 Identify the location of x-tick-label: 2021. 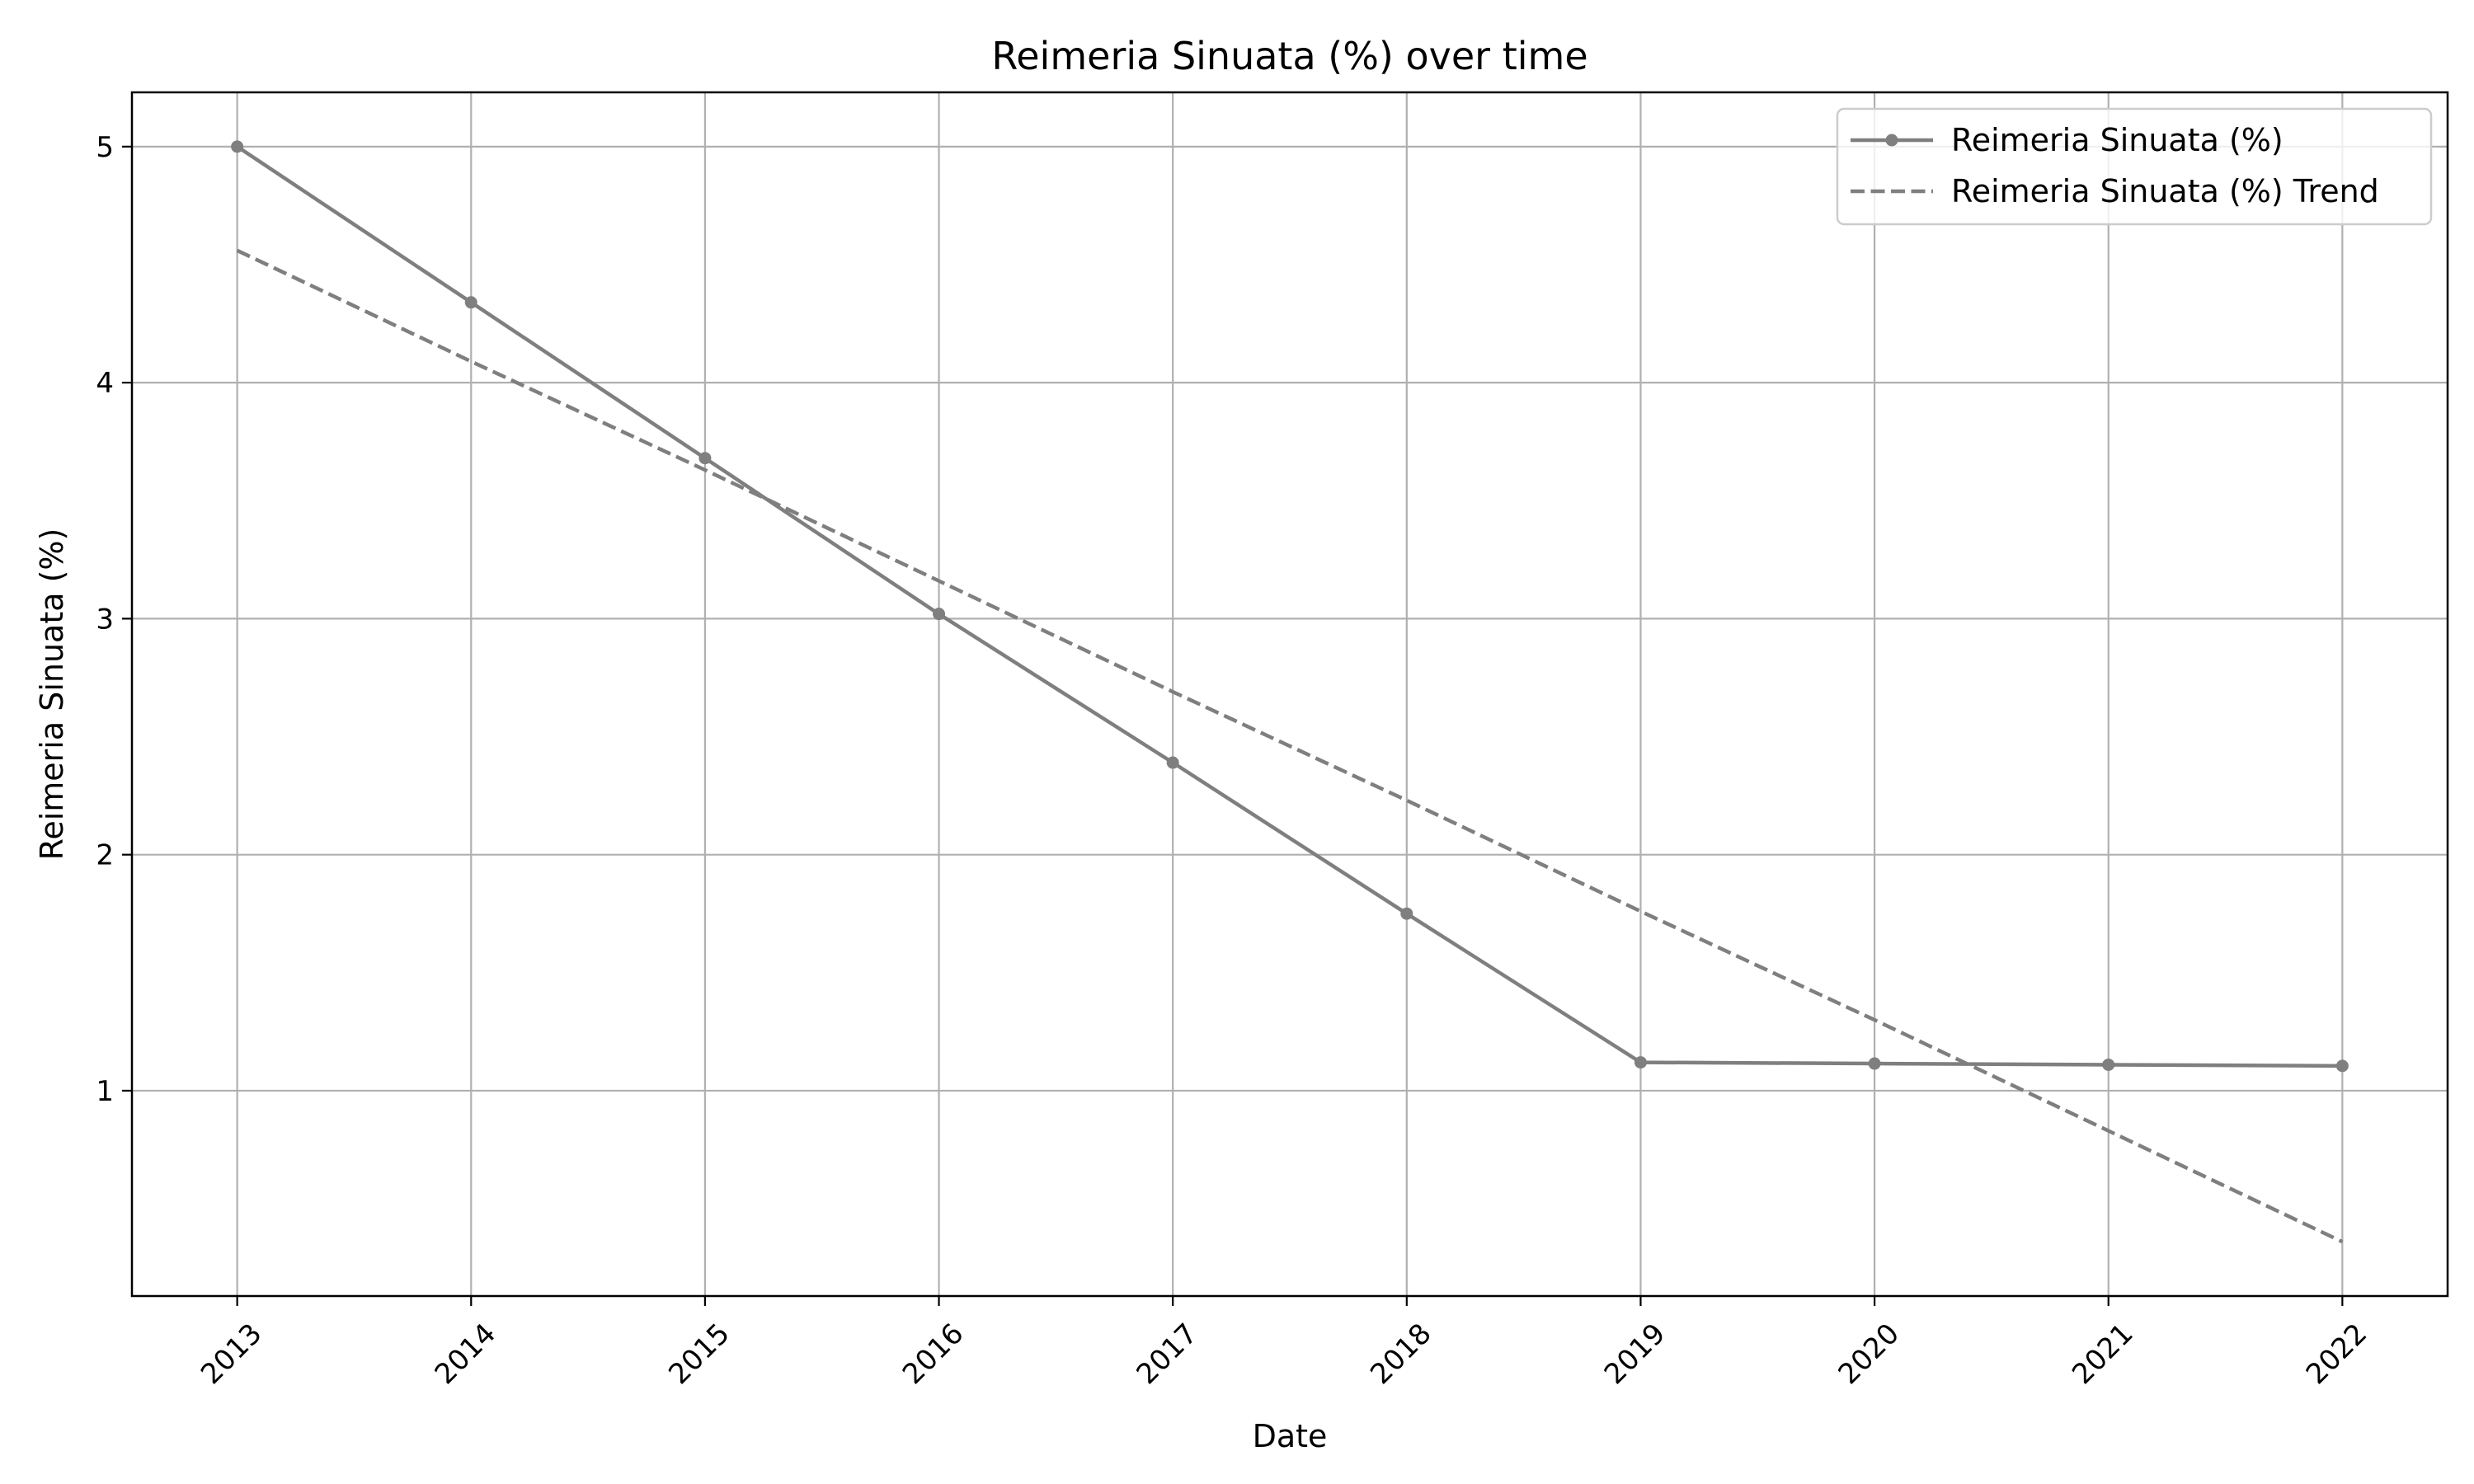
(2102, 1354).